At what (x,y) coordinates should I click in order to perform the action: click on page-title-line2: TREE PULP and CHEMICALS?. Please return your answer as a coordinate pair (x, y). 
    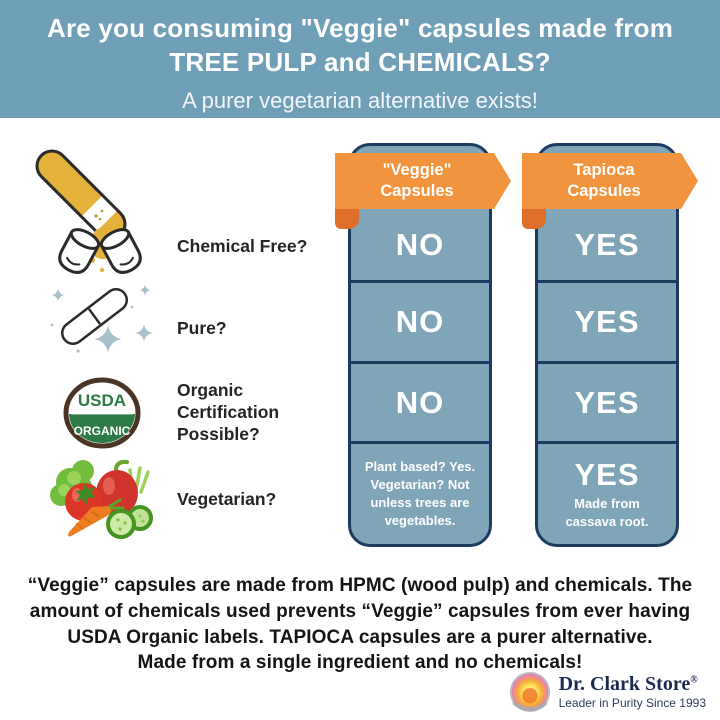
    Looking at the image, I should click on (360, 61).